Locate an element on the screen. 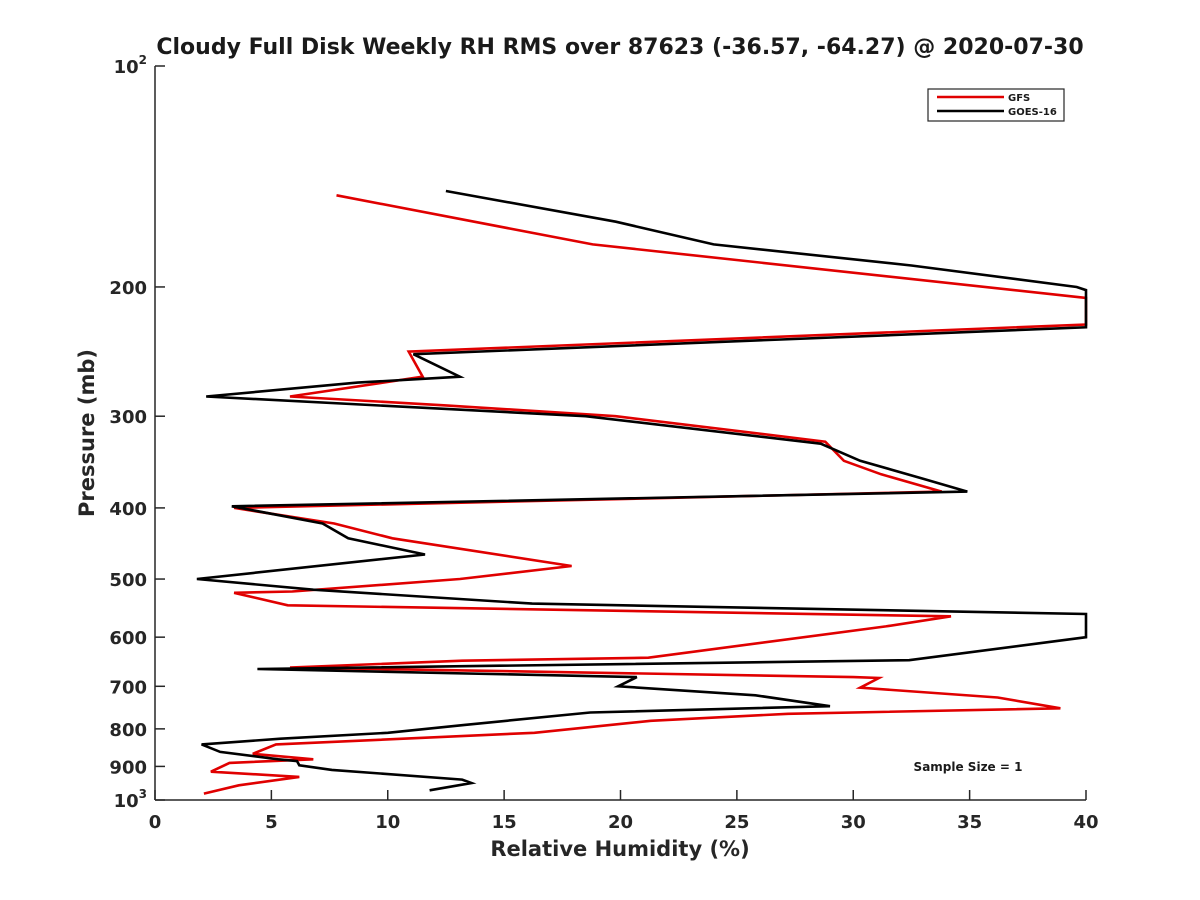 The image size is (1200, 900). legend: GFS GOES-16 is located at coordinates (996, 105).